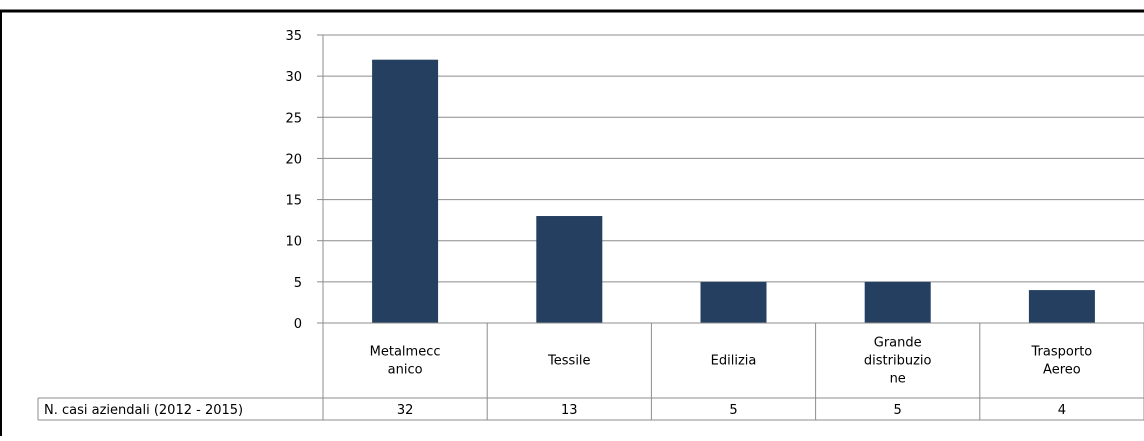 This screenshot has height=441, width=1144. Describe the element at coordinates (293, 159) in the screenshot. I see `y-tick-label: 20` at that location.